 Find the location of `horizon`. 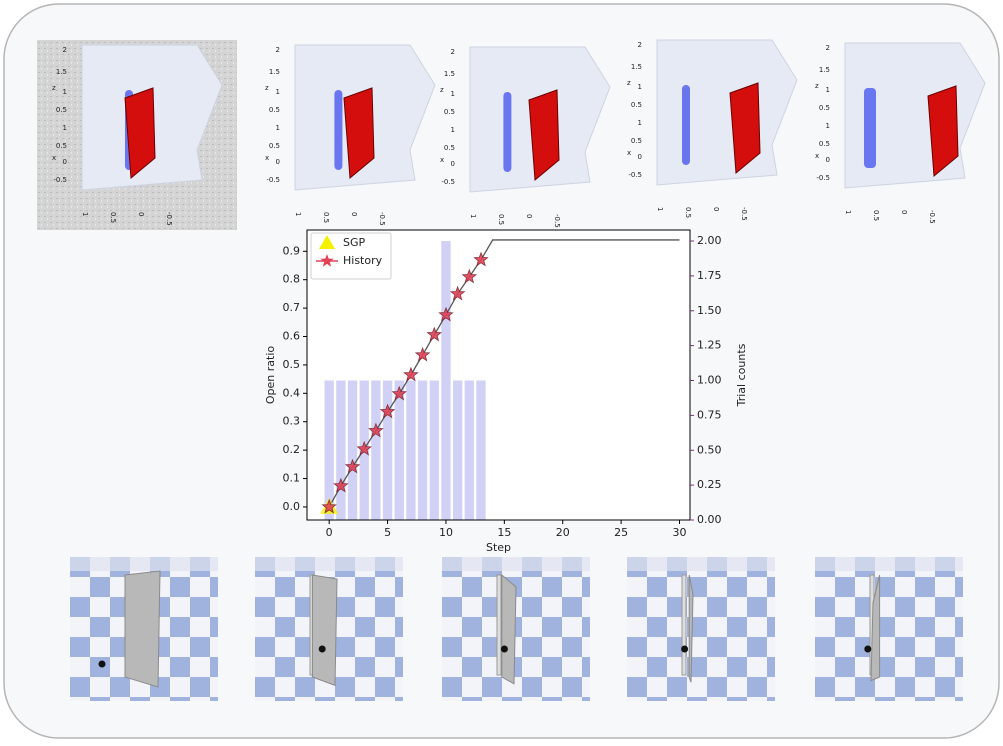

horizon is located at coordinates (516, 564).